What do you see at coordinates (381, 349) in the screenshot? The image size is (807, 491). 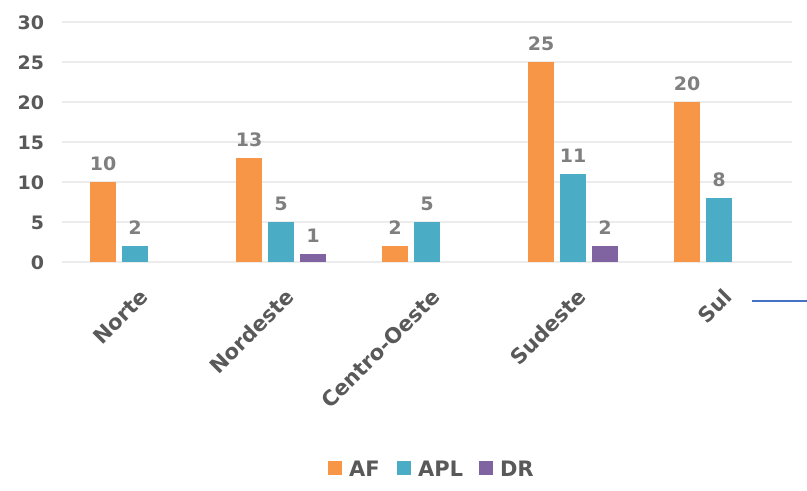 I see `category-label: Centro-Oeste` at bounding box center [381, 349].